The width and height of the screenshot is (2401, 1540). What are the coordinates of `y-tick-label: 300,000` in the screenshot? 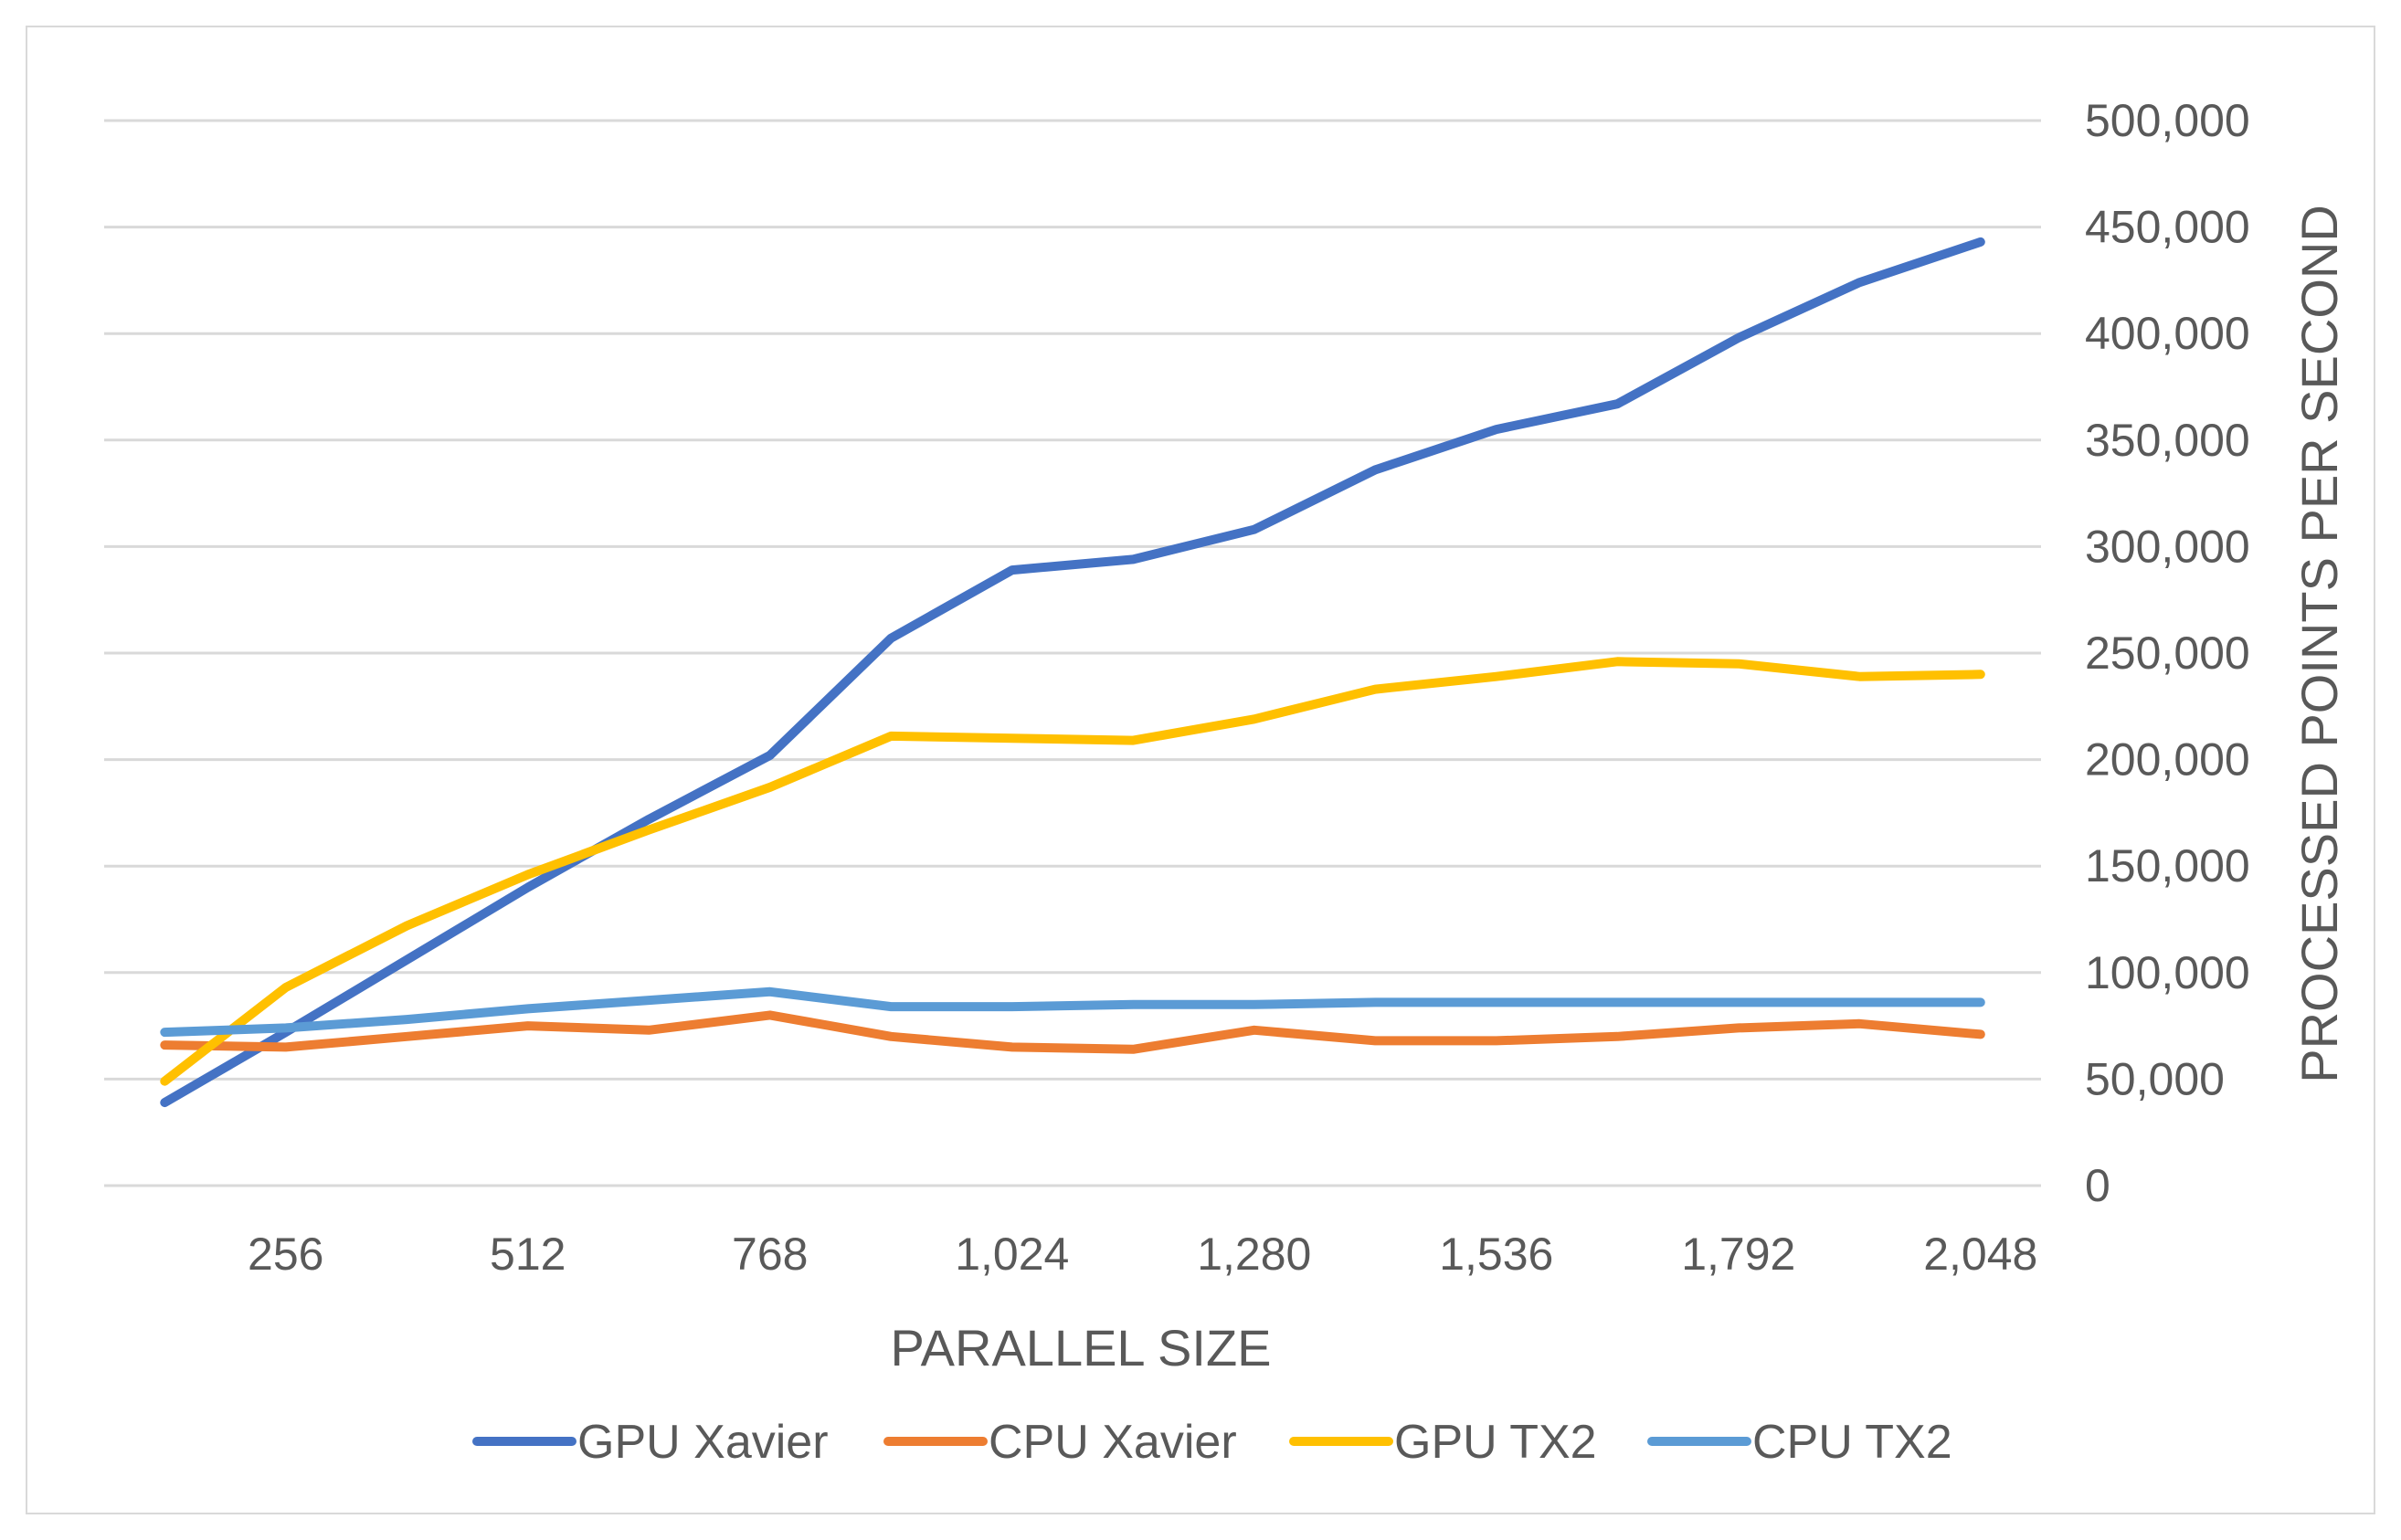 It's located at (2167, 546).